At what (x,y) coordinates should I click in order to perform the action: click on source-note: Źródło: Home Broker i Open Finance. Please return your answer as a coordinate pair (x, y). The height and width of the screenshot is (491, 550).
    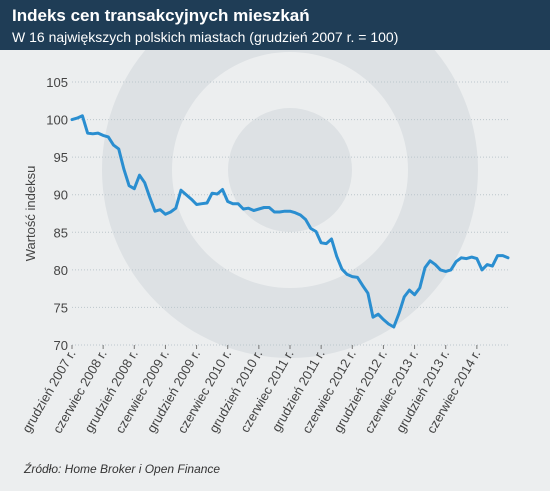
    Looking at the image, I should click on (122, 469).